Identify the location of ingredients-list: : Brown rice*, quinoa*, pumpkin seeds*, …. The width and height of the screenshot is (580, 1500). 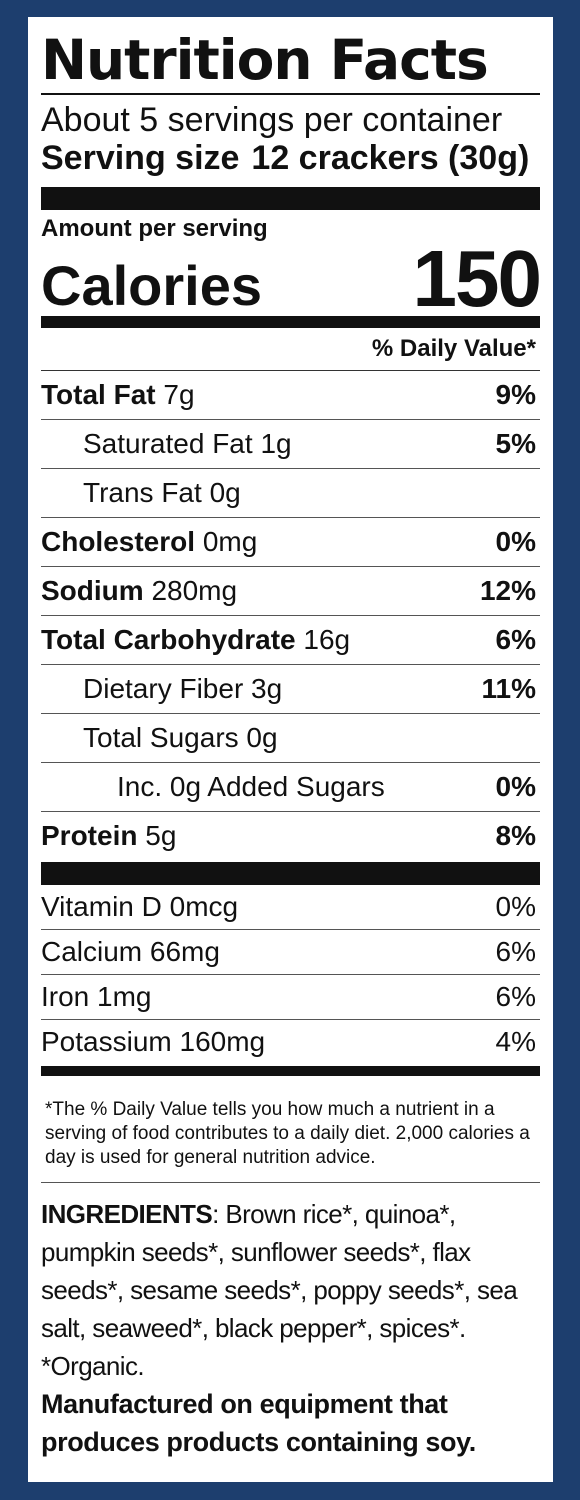
(279, 1290).